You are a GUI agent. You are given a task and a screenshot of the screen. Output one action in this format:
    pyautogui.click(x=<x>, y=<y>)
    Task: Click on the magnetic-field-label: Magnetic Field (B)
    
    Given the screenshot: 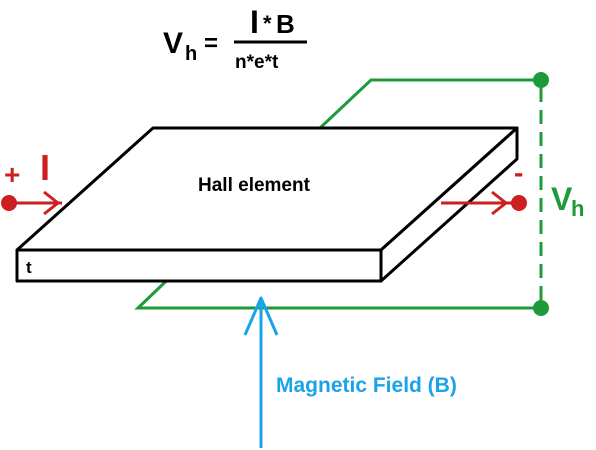 What is the action you would take?
    pyautogui.click(x=366, y=385)
    